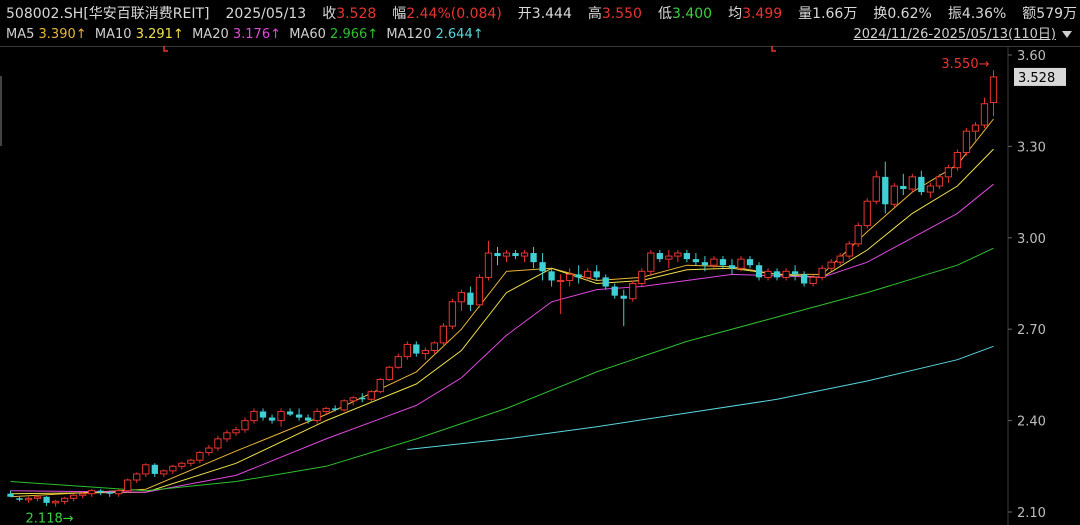 Image resolution: width=1080 pixels, height=525 pixels. I want to click on security-name: [华安百联消费REIT], so click(146, 14).